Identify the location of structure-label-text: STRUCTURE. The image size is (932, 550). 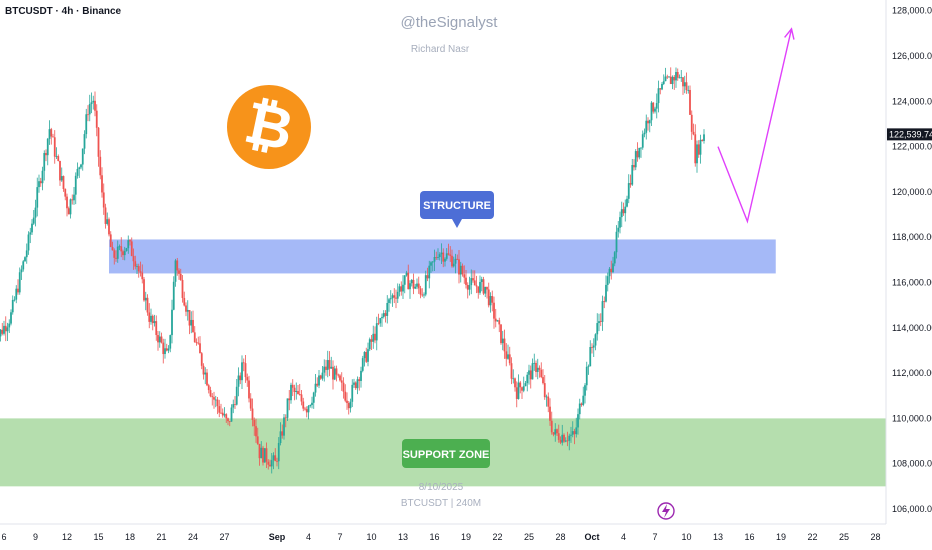
(457, 206).